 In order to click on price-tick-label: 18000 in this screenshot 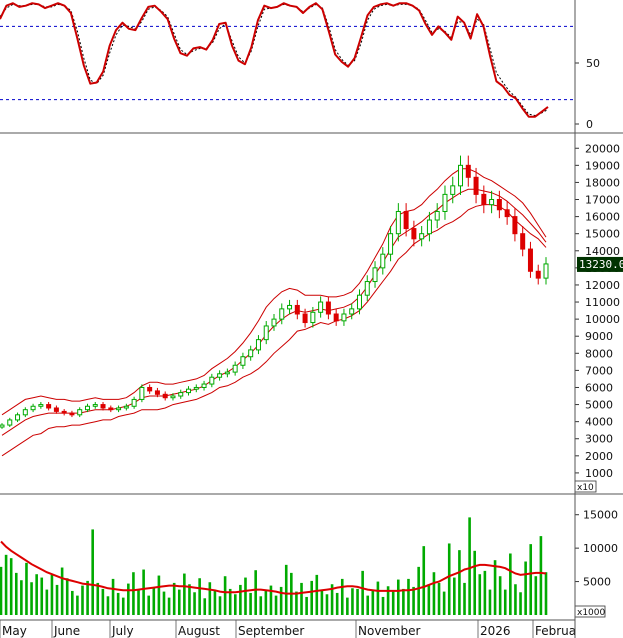, I will do `click(602, 182)`.